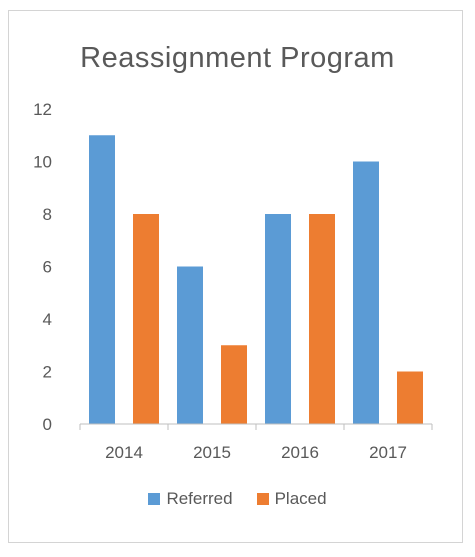  I want to click on legend-item-referred: Referred, so click(190, 499).